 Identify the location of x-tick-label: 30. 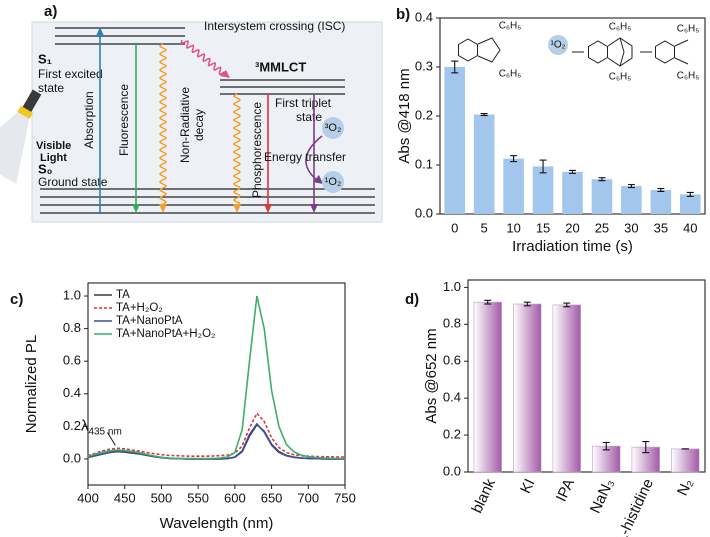
(631, 227).